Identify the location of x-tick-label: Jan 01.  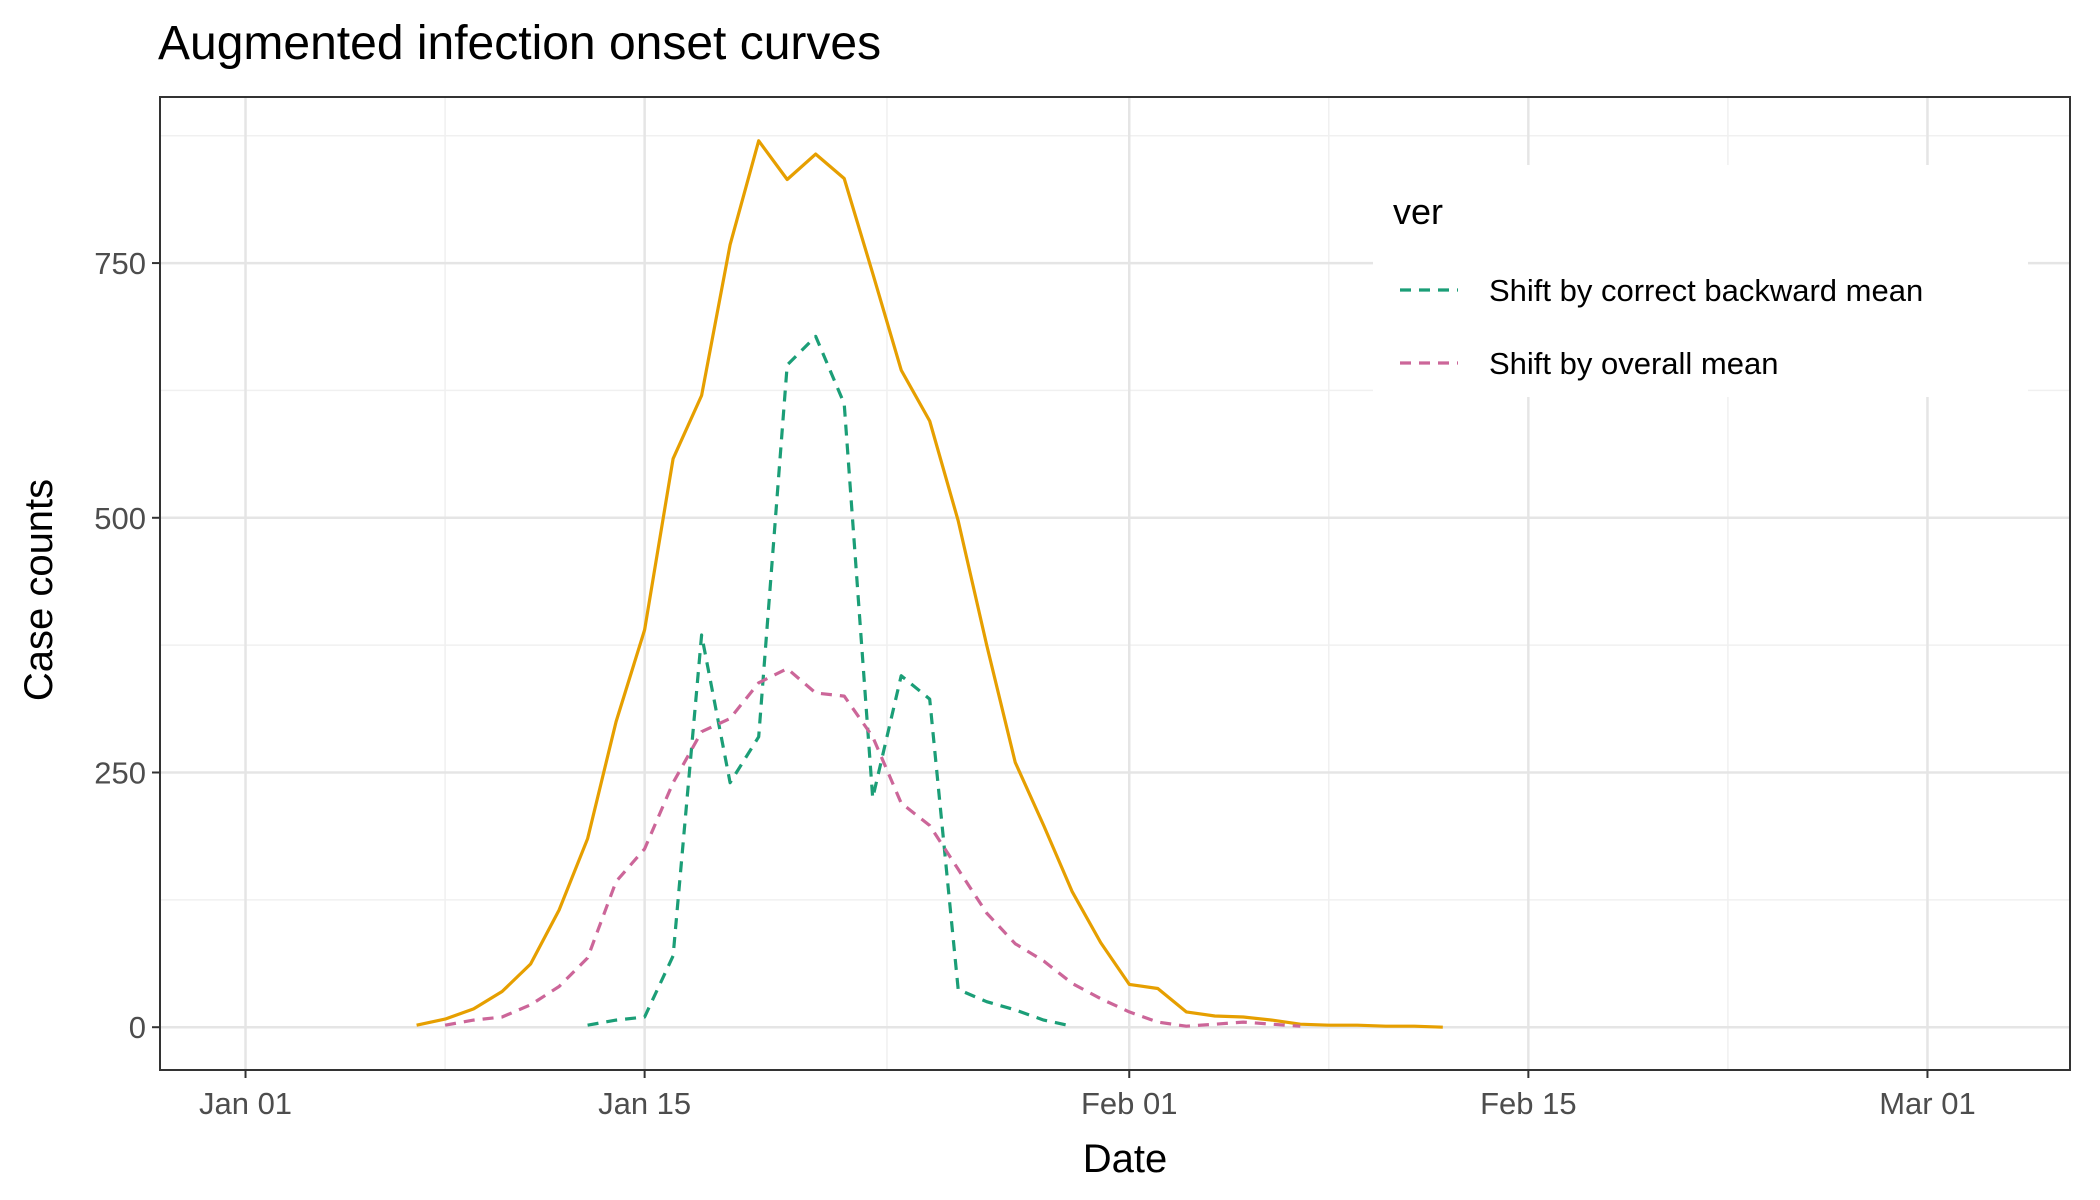
(245, 1103).